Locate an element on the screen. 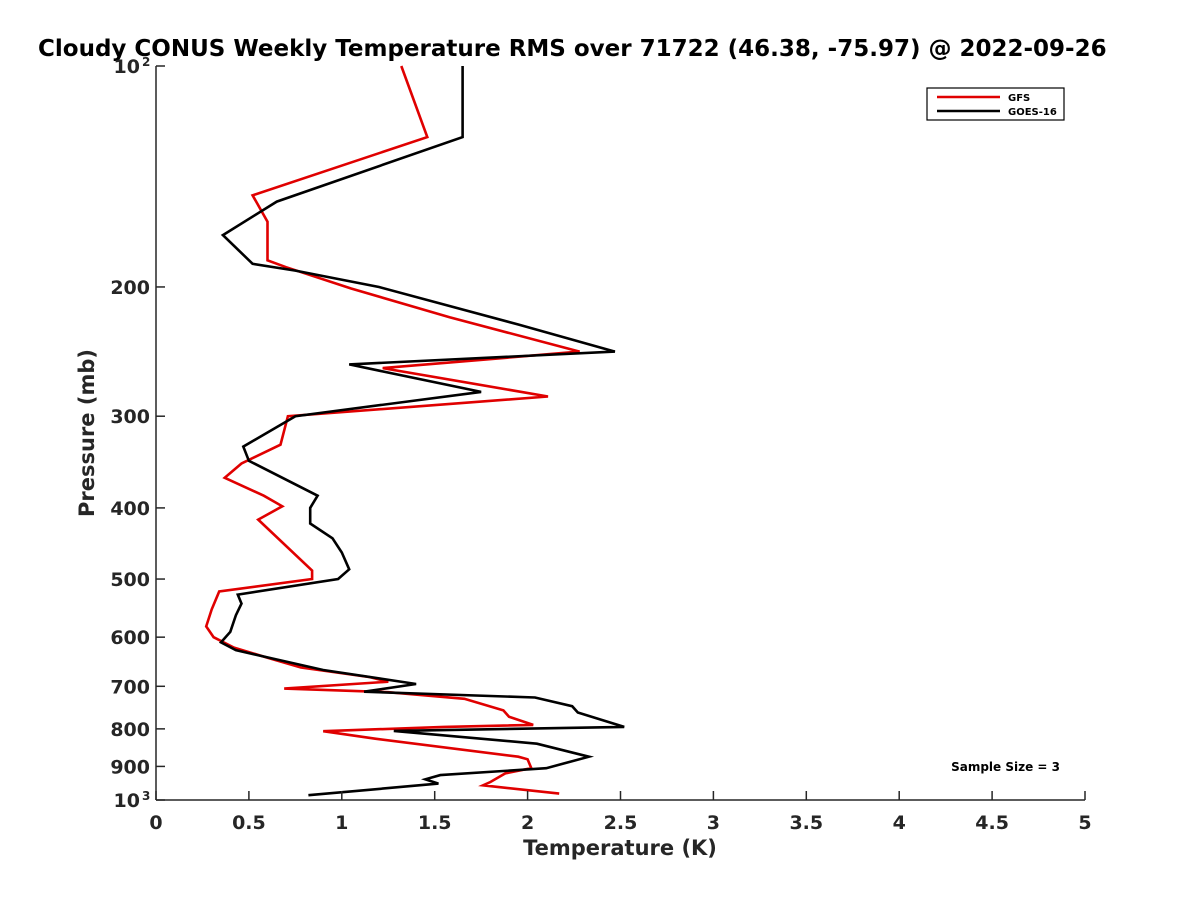 This screenshot has height=900, width=1200. legend-box is located at coordinates (995, 104).